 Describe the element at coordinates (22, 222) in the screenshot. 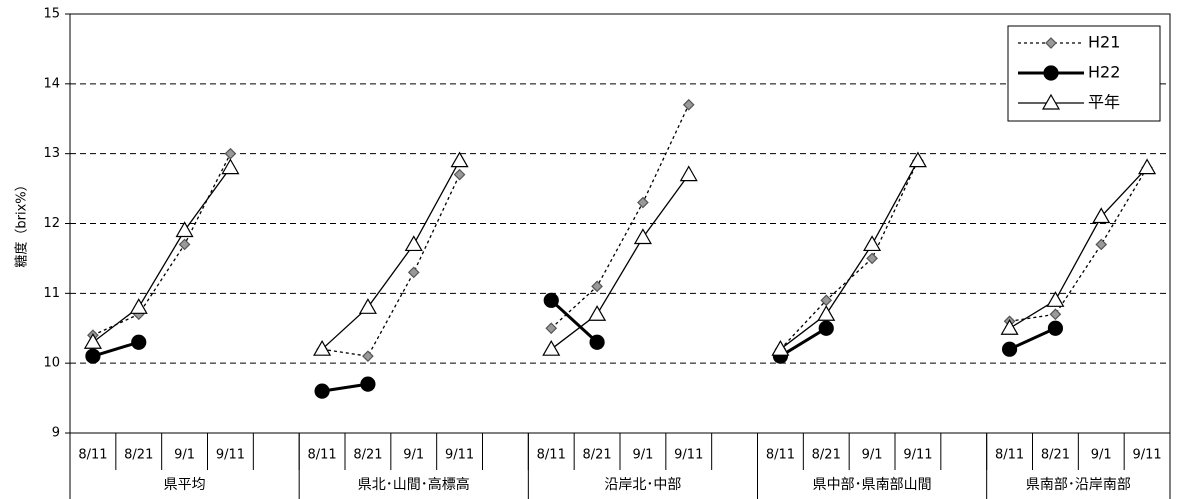

I see `y-axis-label: 糖度（brix%）` at that location.